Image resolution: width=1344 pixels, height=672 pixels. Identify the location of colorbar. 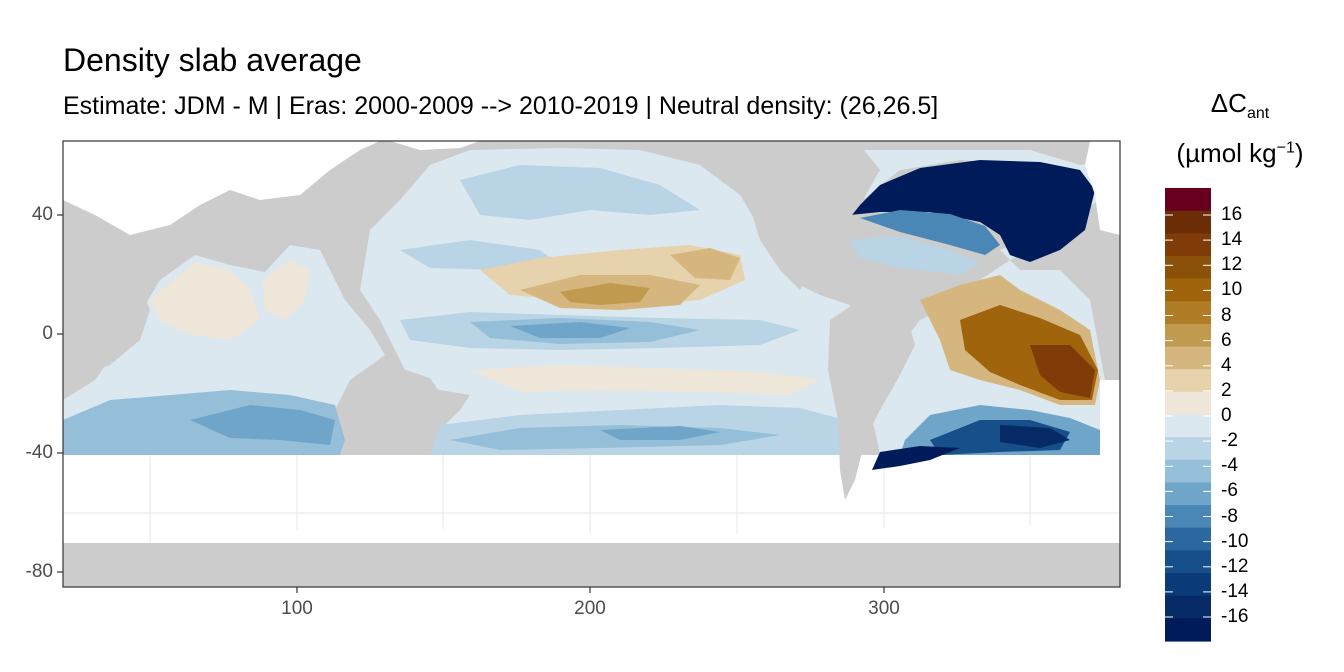
(1188, 415).